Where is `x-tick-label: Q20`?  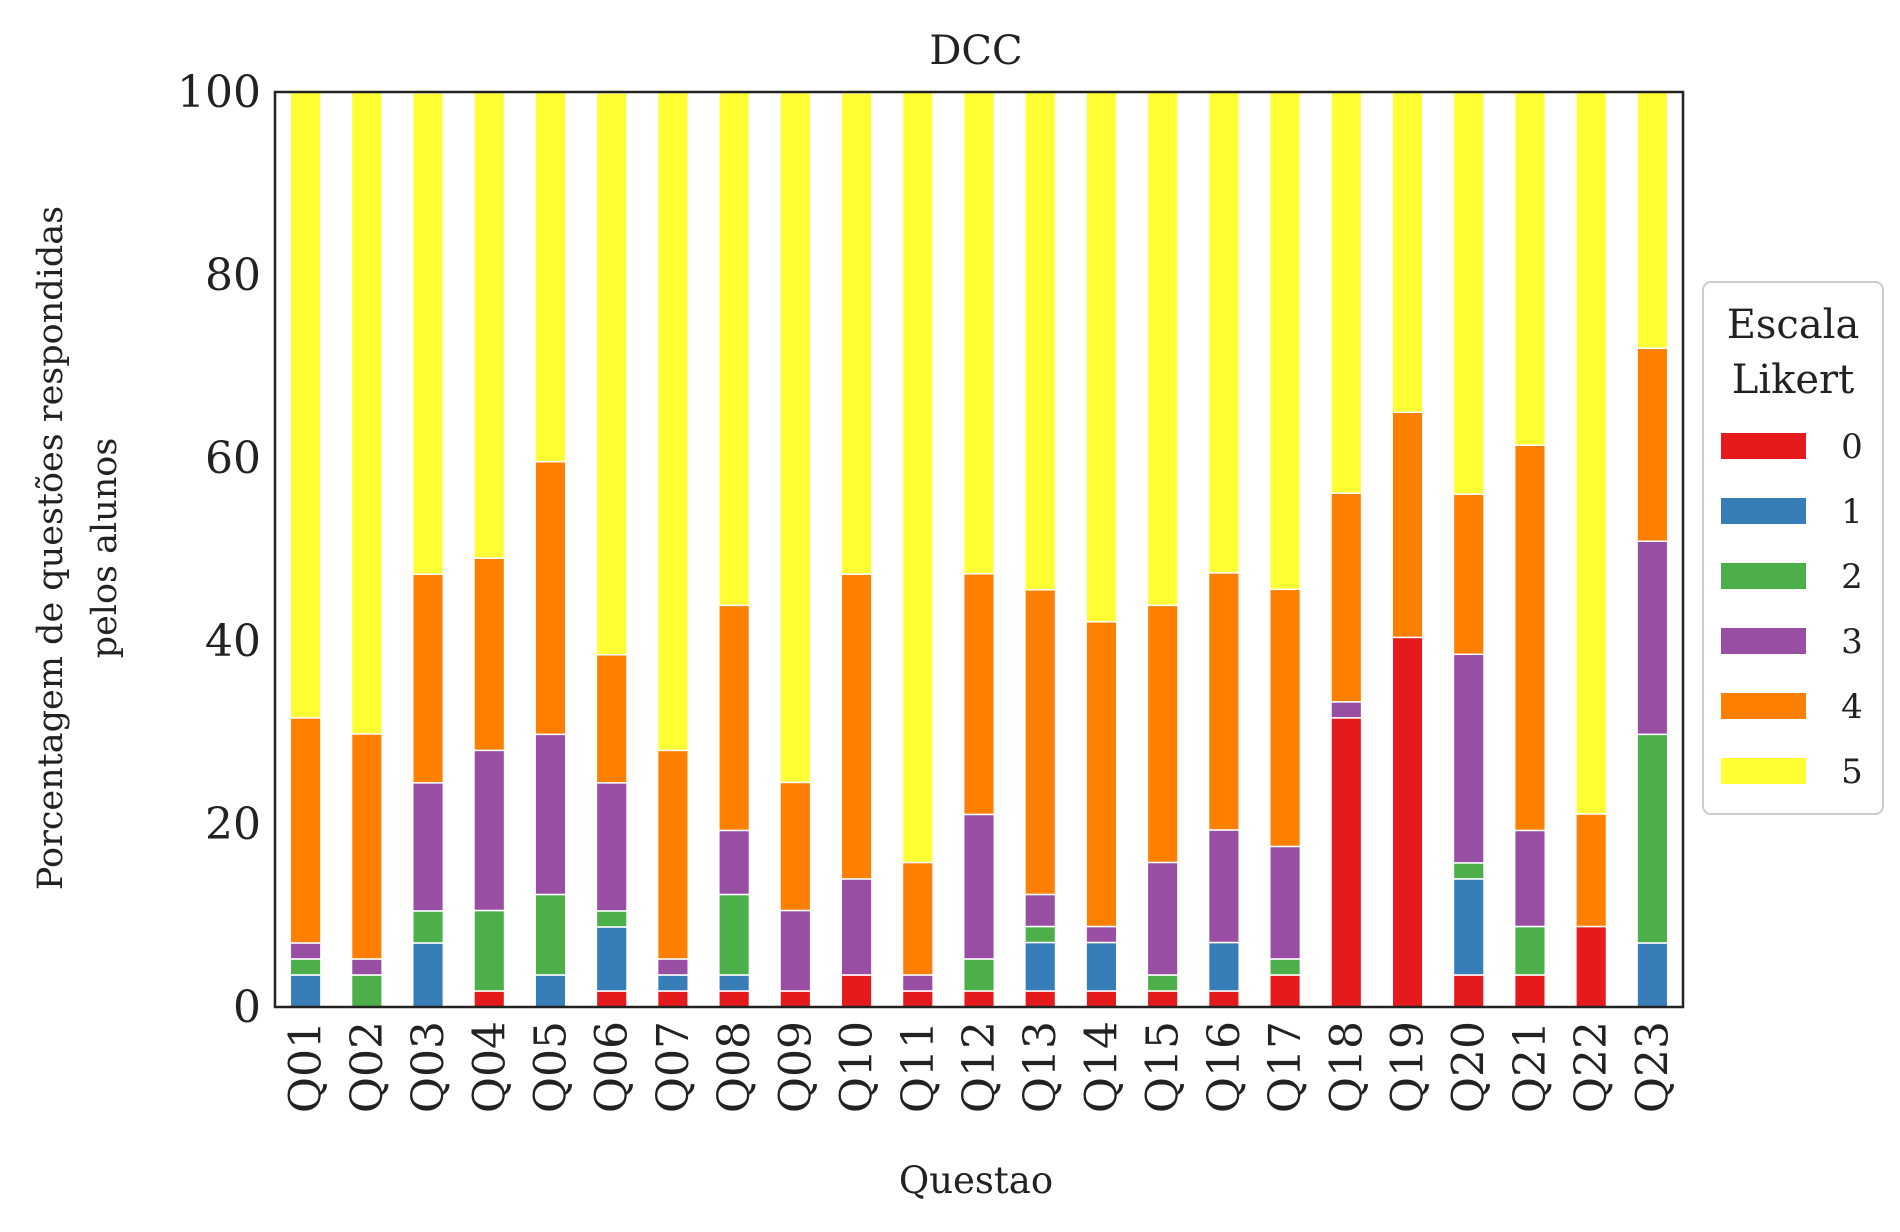
x-tick-label: Q20 is located at coordinates (1469, 1067).